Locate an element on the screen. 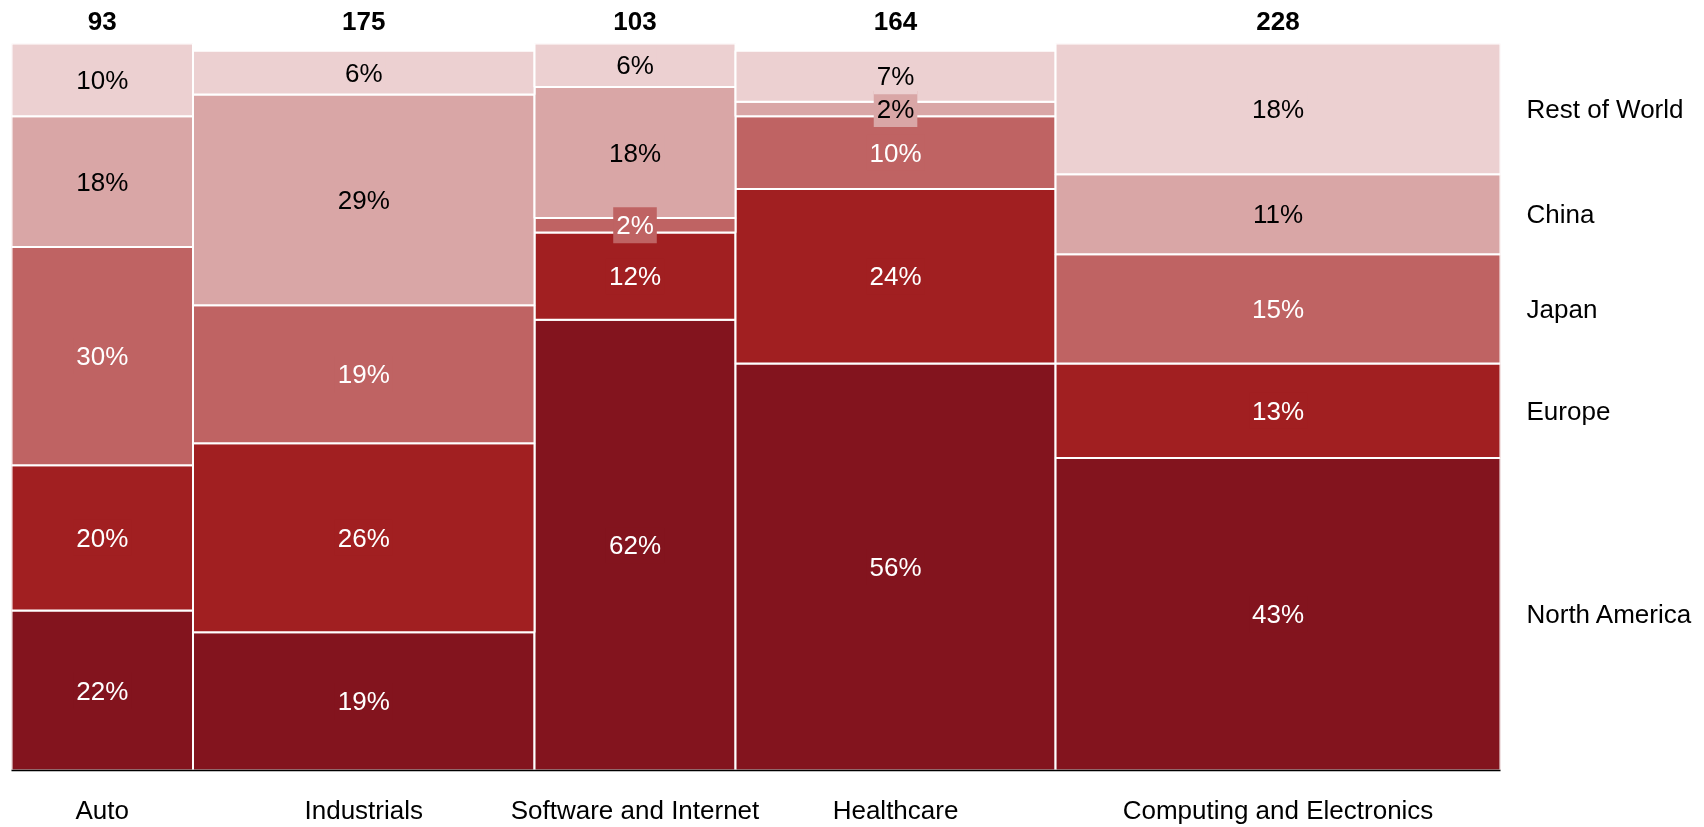  data-label: 11% is located at coordinates (1278, 214).